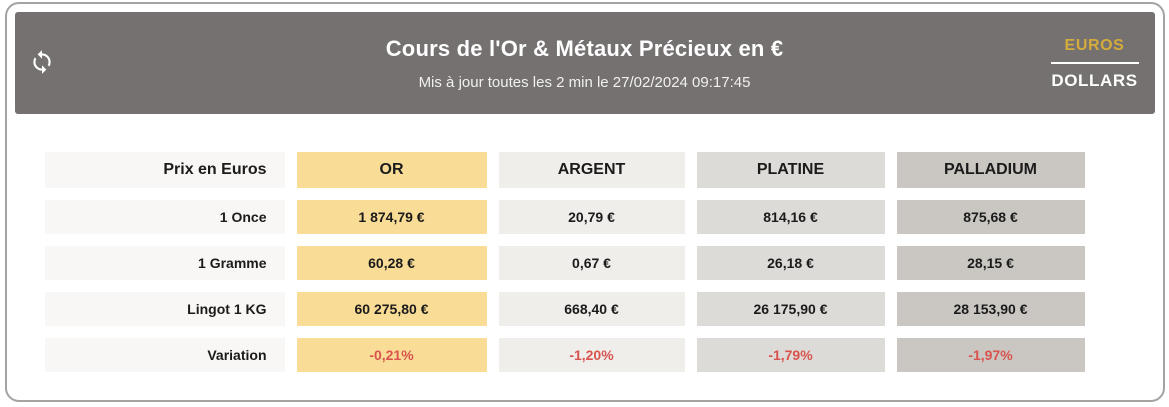 Image resolution: width=1169 pixels, height=407 pixels. Describe the element at coordinates (391, 355) in the screenshot. I see `variation-cell-or: -0,21%` at that location.